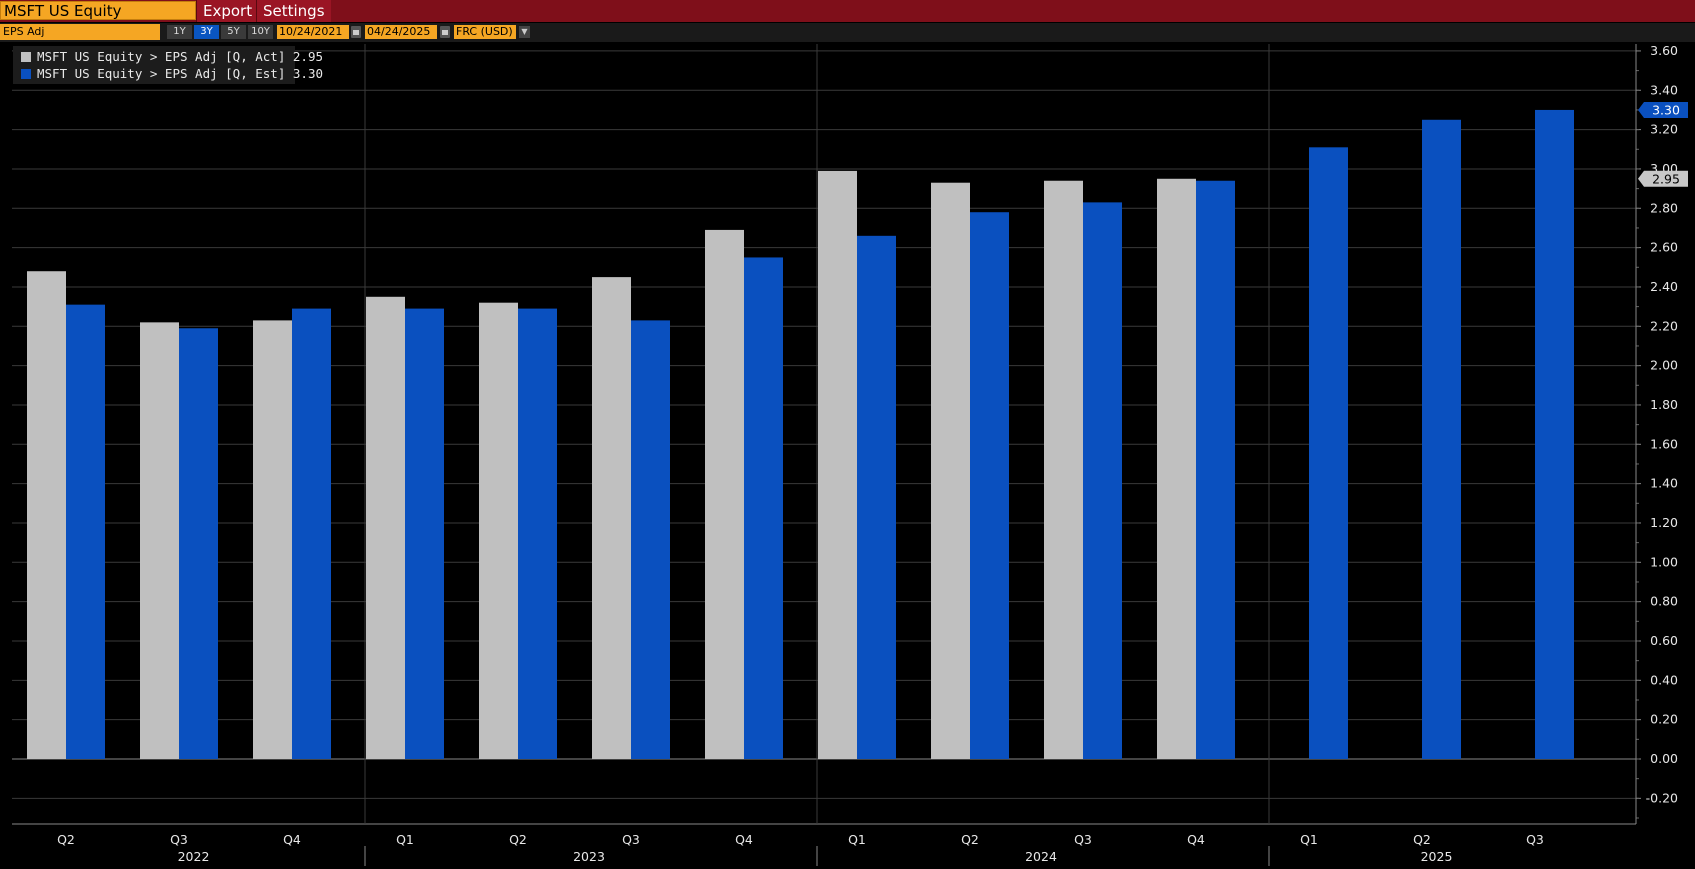 The width and height of the screenshot is (1695, 869). Describe the element at coordinates (401, 32) in the screenshot. I see `end-date-field: 04/24/2025` at that location.